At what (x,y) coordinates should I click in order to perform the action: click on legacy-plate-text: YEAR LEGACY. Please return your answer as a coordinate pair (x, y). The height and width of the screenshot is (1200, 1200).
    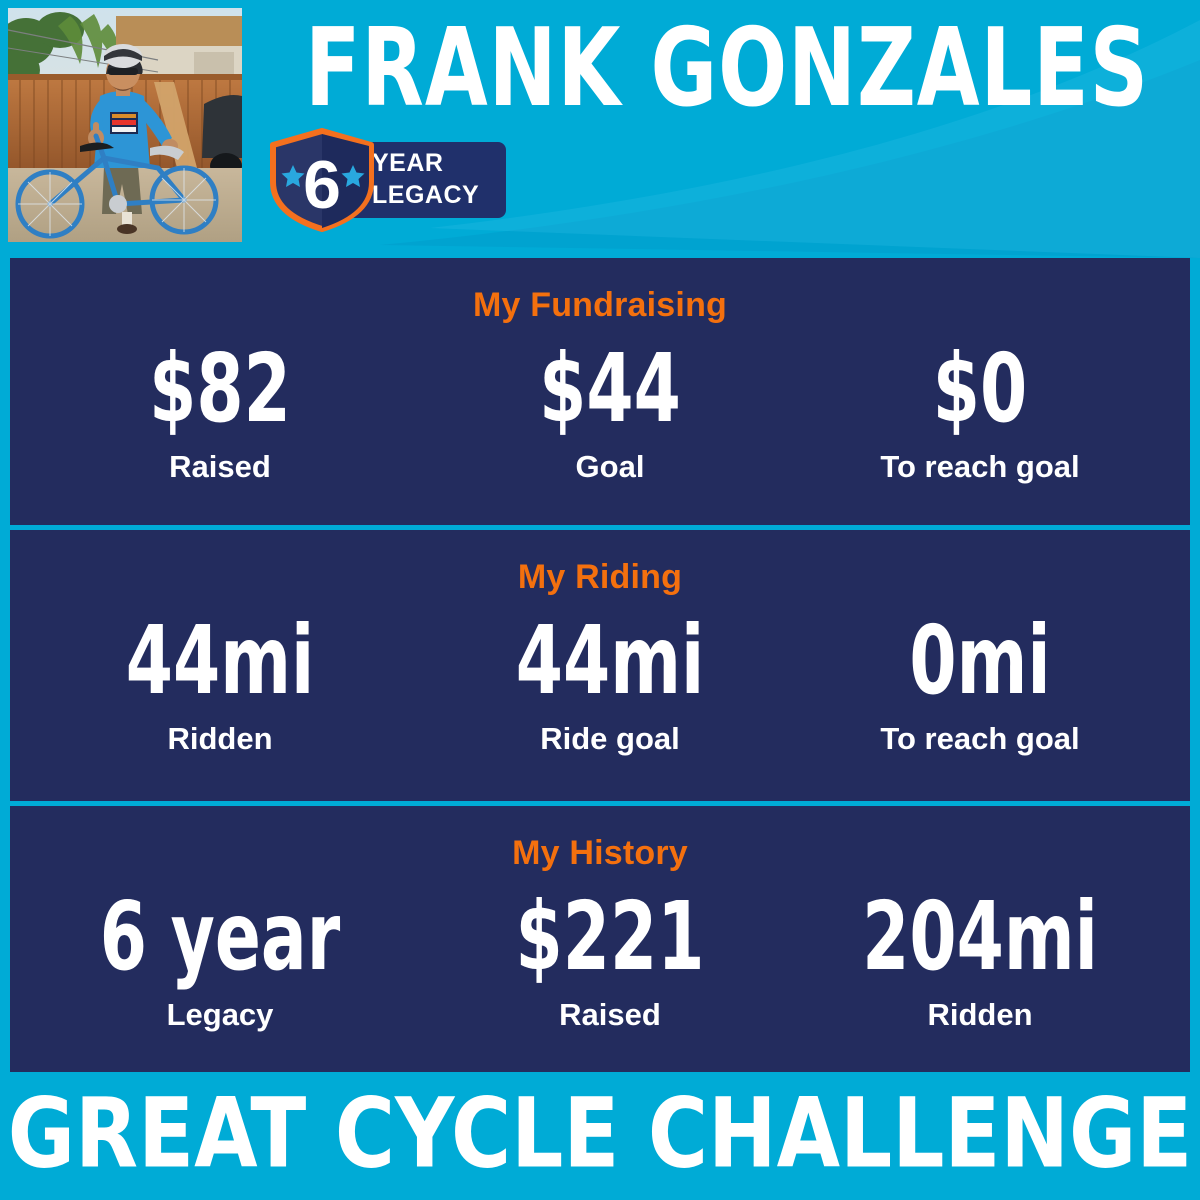
    Looking at the image, I should click on (425, 179).